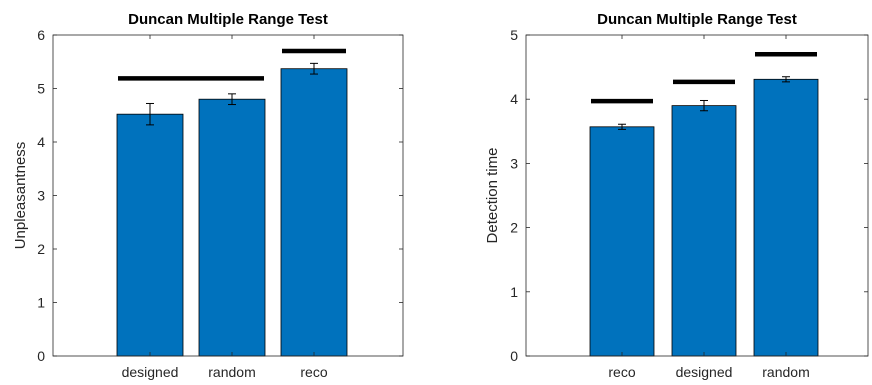 The image size is (872, 385). Describe the element at coordinates (20, 196) in the screenshot. I see `y-axis-label: Unpleasantness` at that location.